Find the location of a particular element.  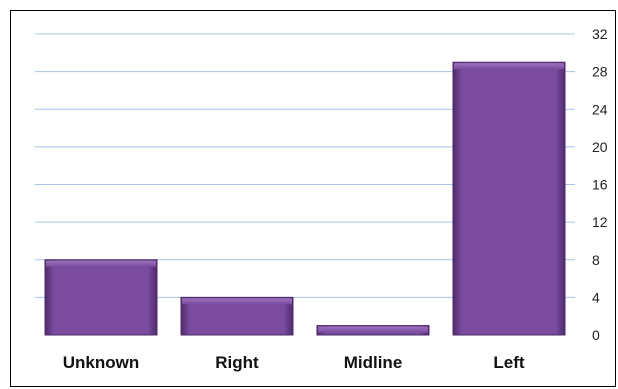

bar-unknown is located at coordinates (101, 297).